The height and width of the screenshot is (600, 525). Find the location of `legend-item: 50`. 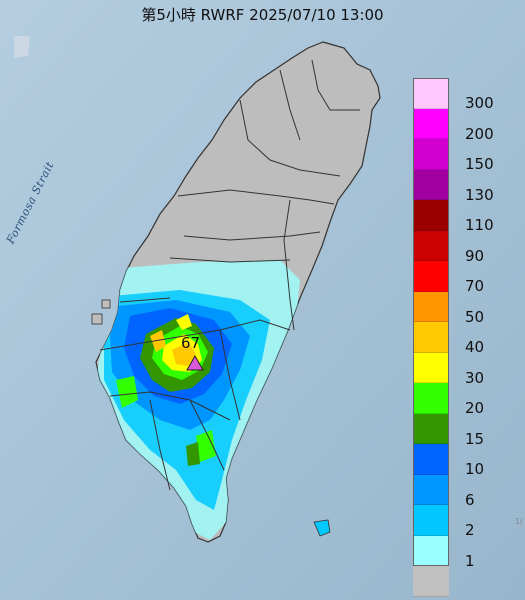

legend-item: 50 is located at coordinates (464, 308).